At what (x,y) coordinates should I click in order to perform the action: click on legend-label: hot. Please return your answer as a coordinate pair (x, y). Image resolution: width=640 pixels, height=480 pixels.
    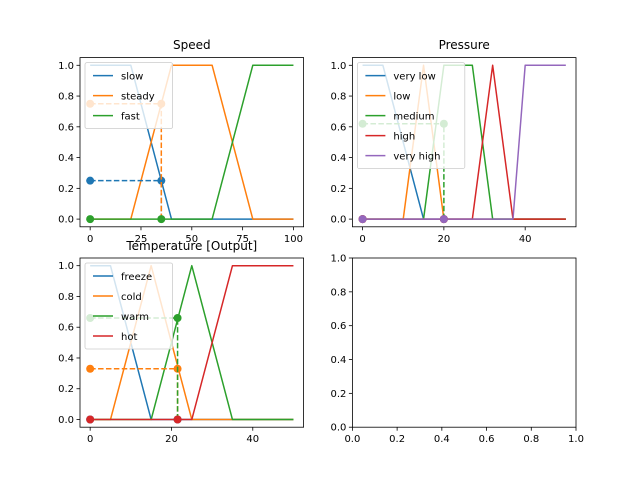
    Looking at the image, I should click on (129, 337).